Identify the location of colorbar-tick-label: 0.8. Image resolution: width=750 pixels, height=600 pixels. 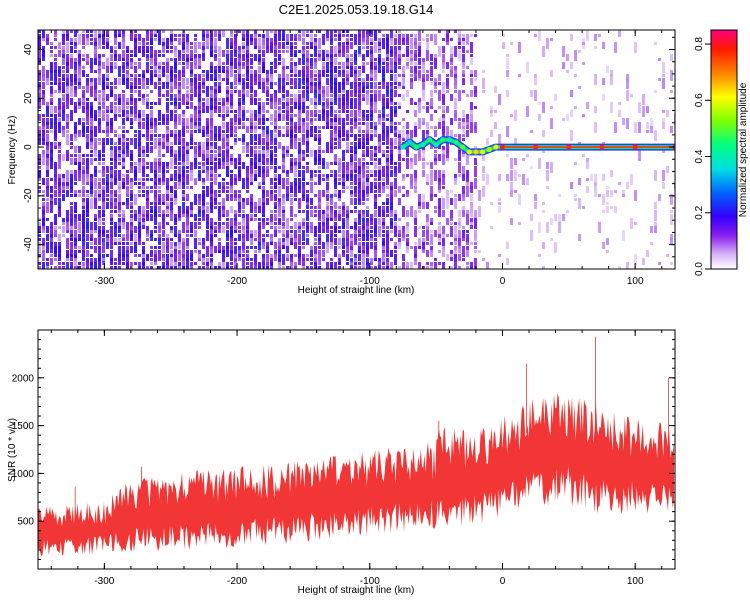
(699, 44).